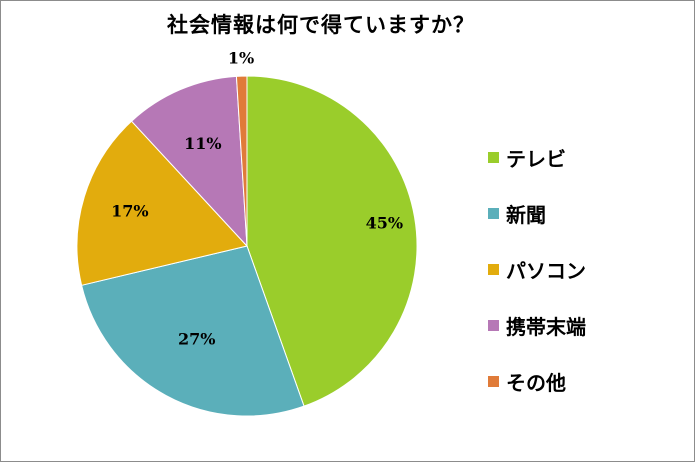 This screenshot has width=695, height=462. Describe the element at coordinates (241, 57) in the screenshot. I see `data-label-other: 1%` at that location.